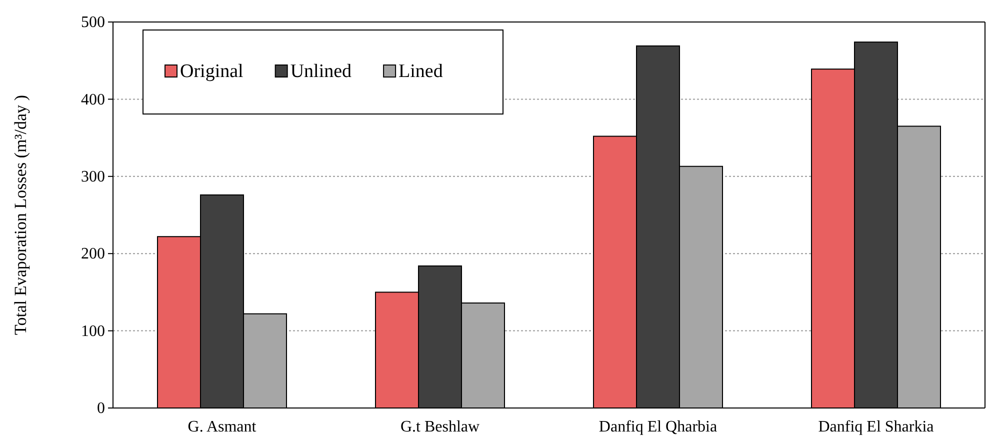  Describe the element at coordinates (93, 331) in the screenshot. I see `y-tick-label: 100` at that location.